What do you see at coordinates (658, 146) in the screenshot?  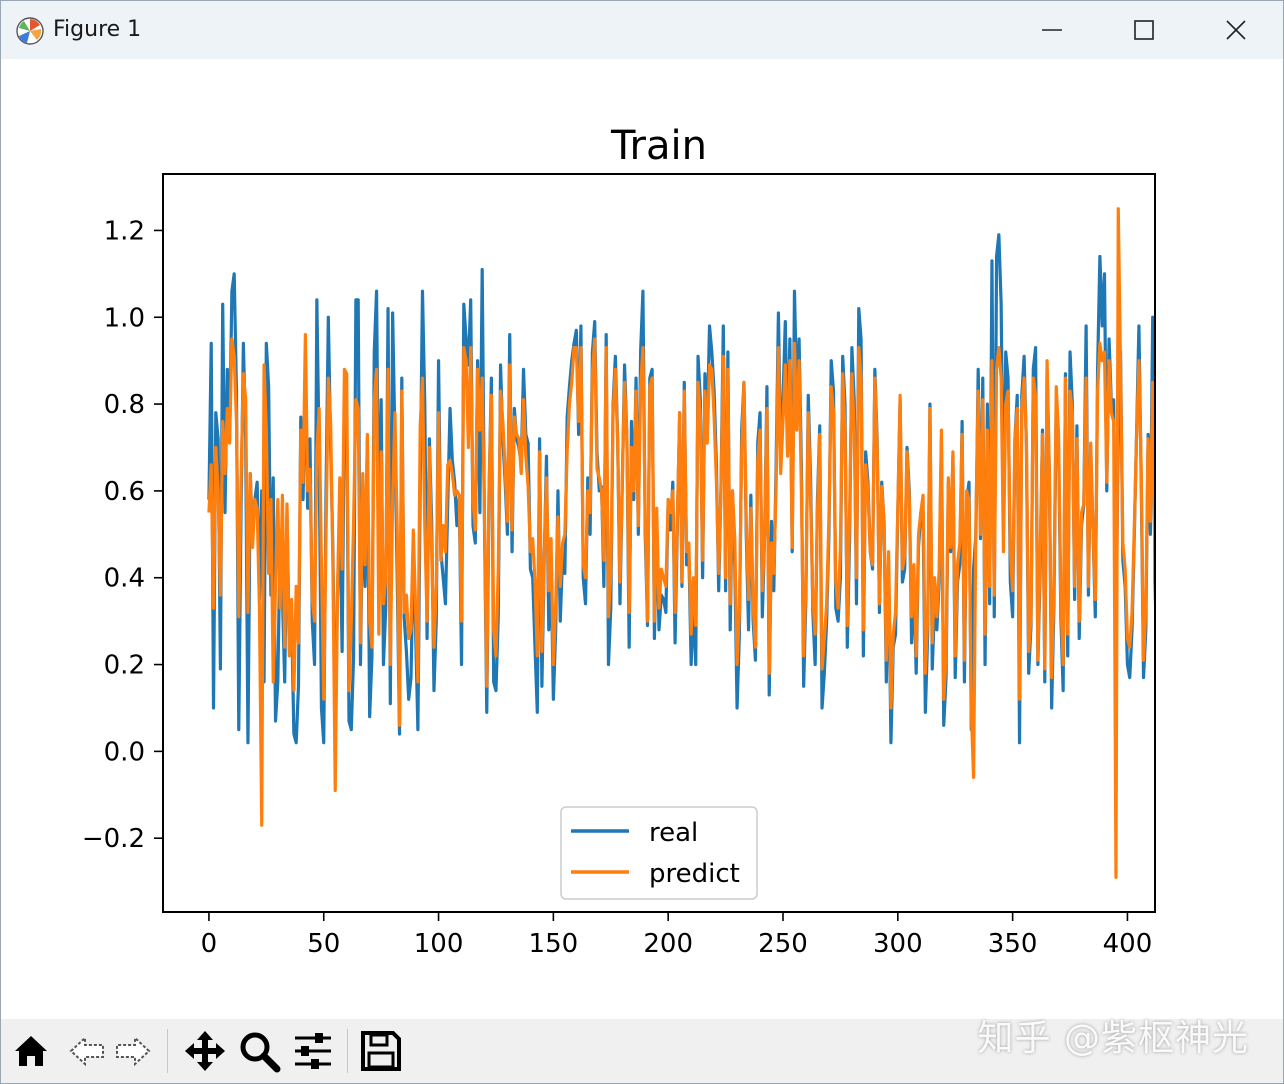 I see `chart-title: Train` at bounding box center [658, 146].